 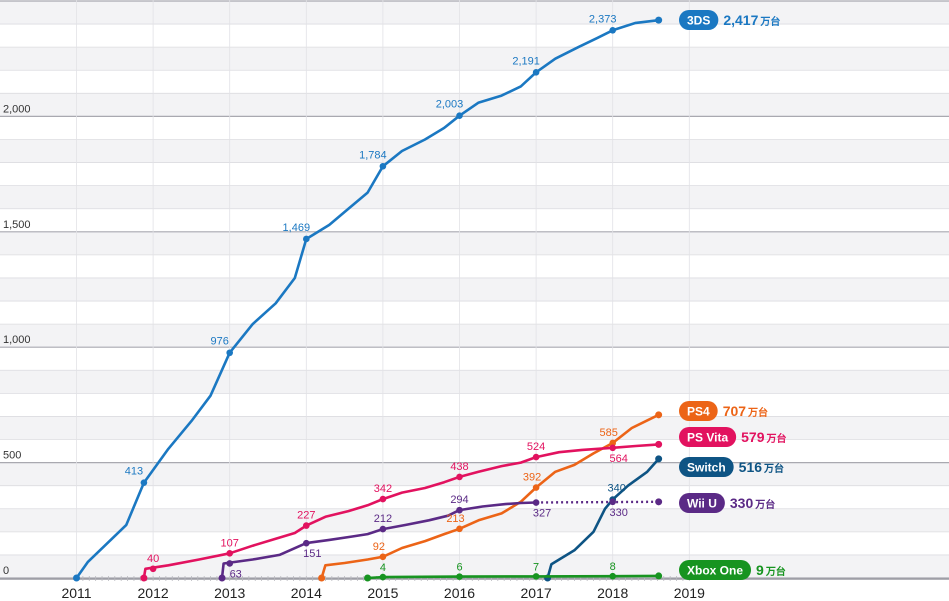 I want to click on end-unit-xbox-one: 万台, so click(x=775, y=571).